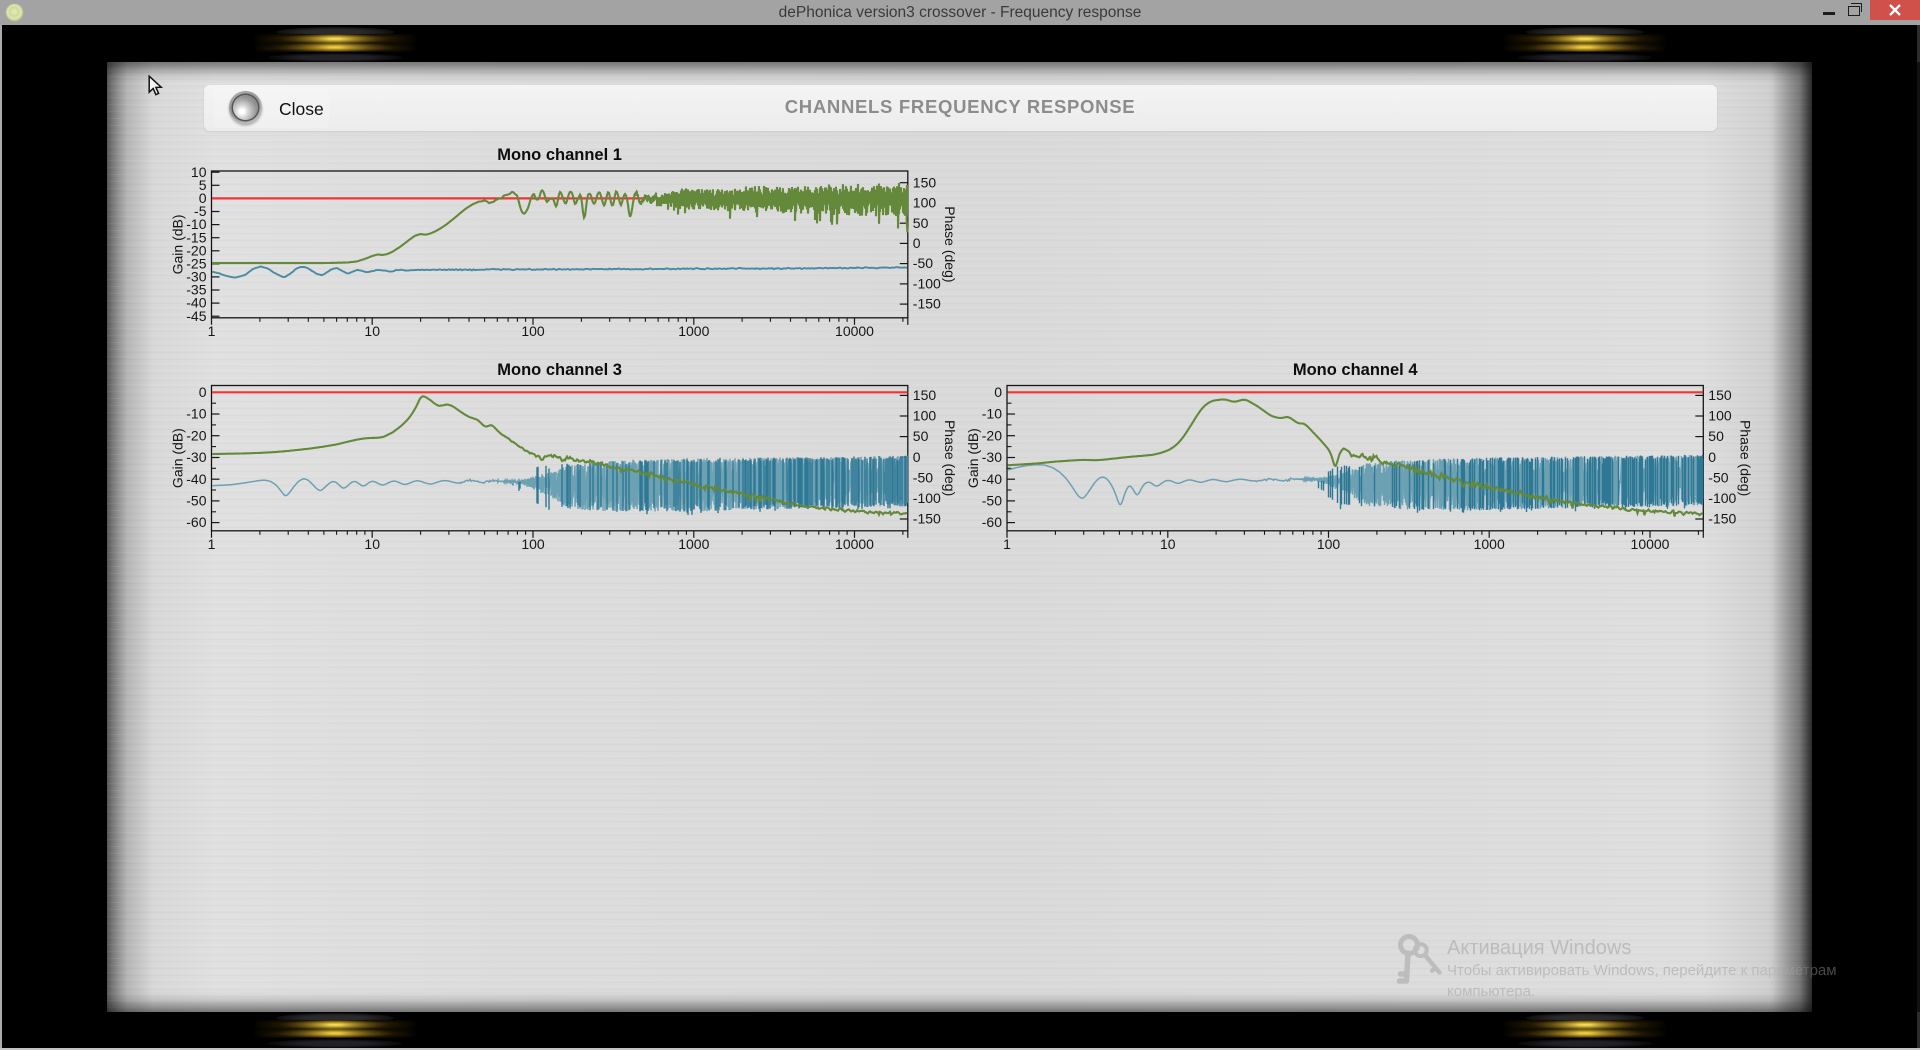  Describe the element at coordinates (196, 290) in the screenshot. I see `svg-text: -35` at that location.